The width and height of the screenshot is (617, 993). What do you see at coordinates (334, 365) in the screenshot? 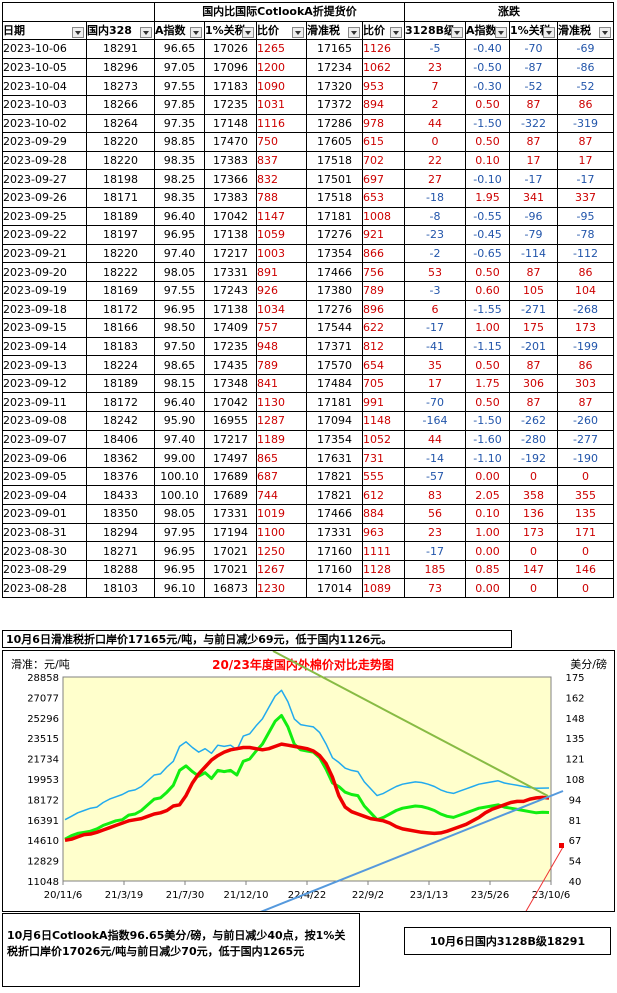
I see `table-cell: 17570` at bounding box center [334, 365].